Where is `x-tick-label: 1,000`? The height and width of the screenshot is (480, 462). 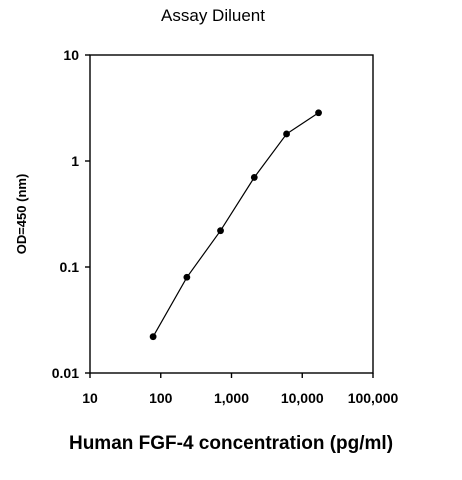 x-tick-label: 1,000 is located at coordinates (231, 398).